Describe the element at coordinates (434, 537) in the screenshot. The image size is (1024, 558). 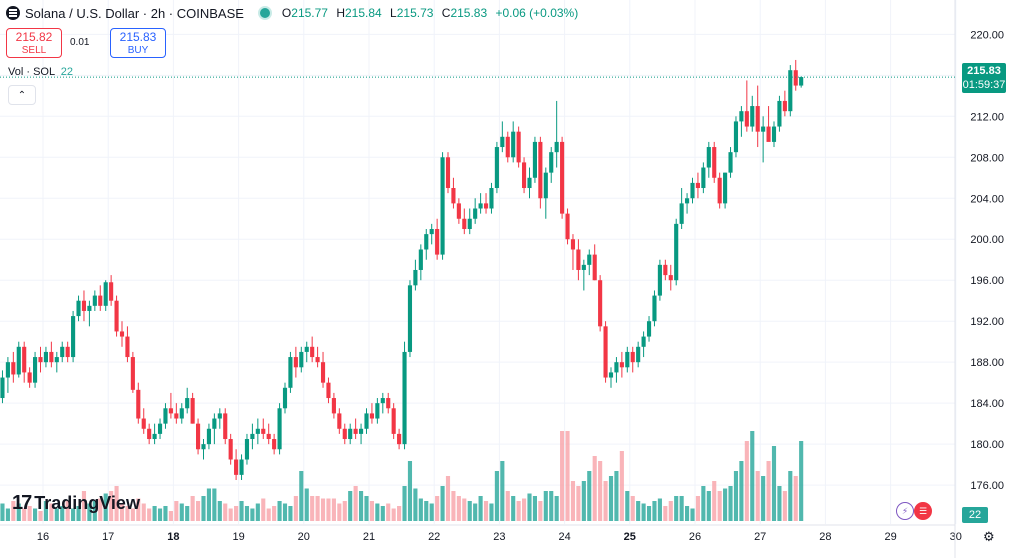
I see `x-tick-label: 22` at that location.